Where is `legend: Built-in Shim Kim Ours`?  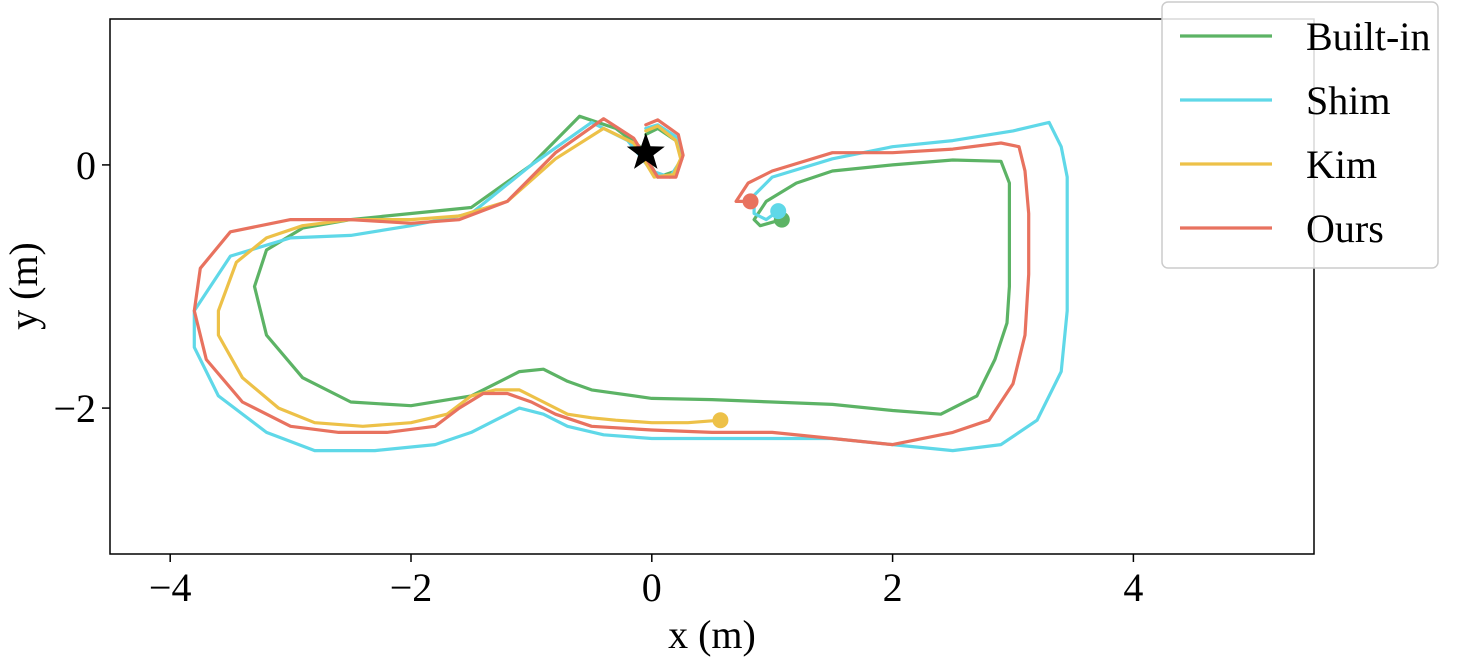 legend: Built-in Shim Kim Ours is located at coordinates (1300, 135).